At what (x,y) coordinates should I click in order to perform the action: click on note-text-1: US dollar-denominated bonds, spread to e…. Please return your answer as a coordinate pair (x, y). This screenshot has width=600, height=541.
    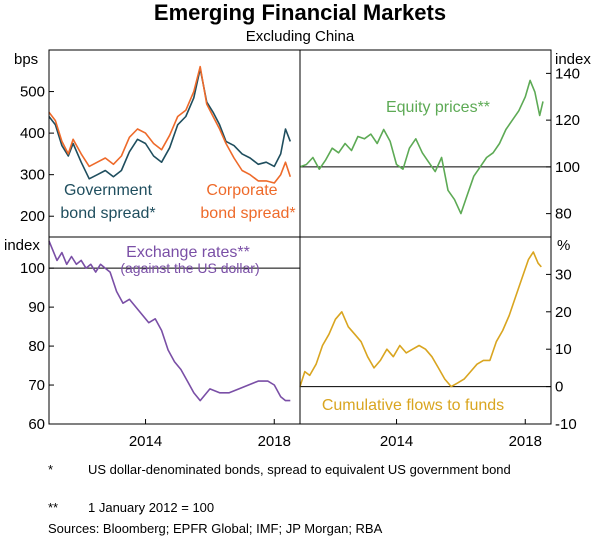
    Looking at the image, I should click on (299, 469).